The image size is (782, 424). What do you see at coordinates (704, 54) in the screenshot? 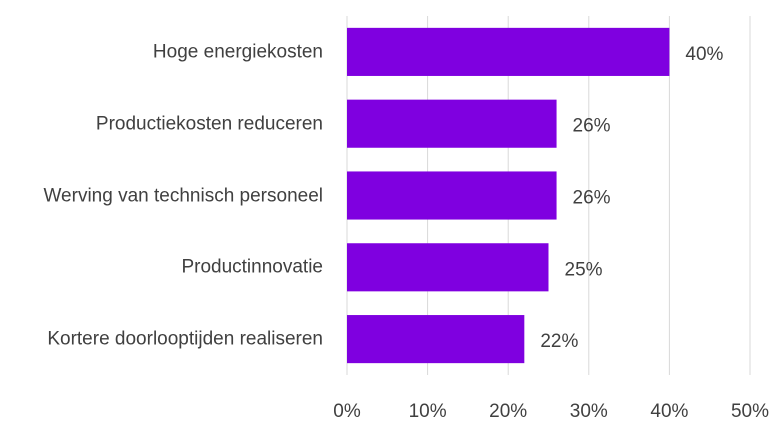
I see `data-label: 40%` at bounding box center [704, 54].